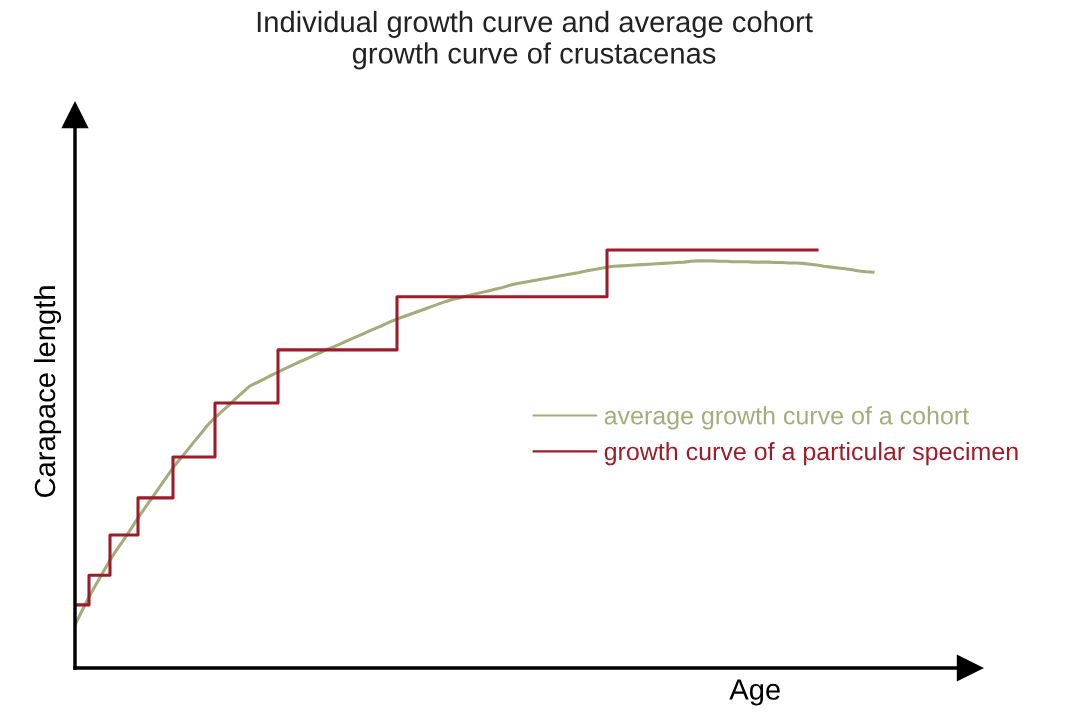 Image resolution: width=1068 pixels, height=724 pixels. Describe the element at coordinates (47, 392) in the screenshot. I see `y-axis-title: Carapace length` at that location.